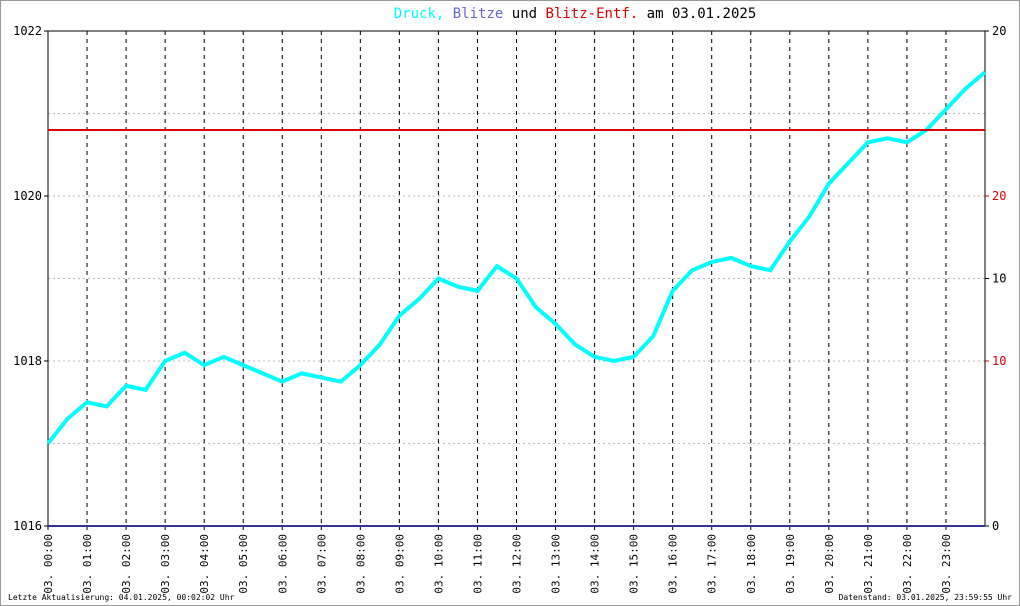  Describe the element at coordinates (999, 361) in the screenshot. I see `y3-tick-label: 10` at that location.